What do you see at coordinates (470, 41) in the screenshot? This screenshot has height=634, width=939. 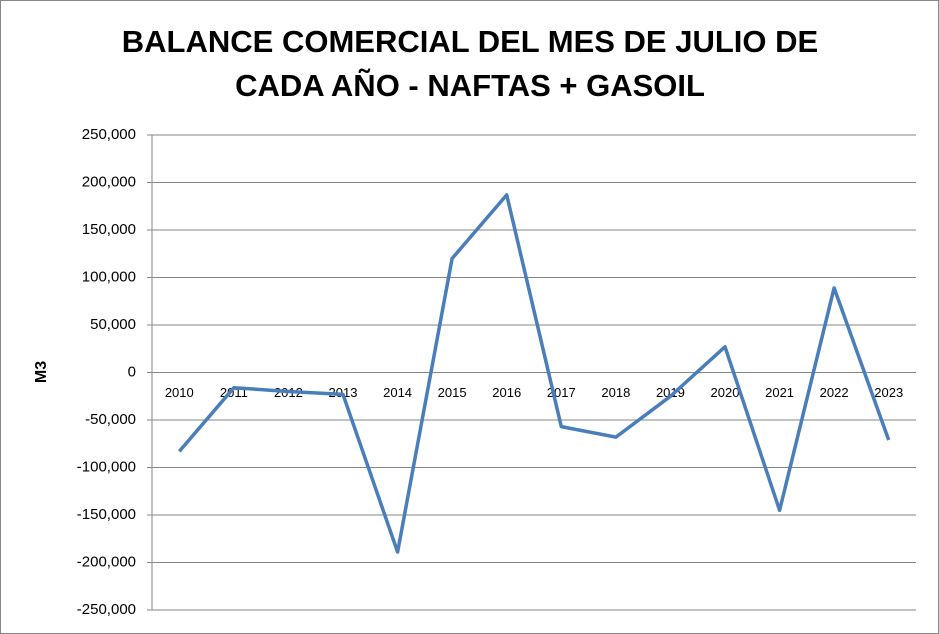 I see `chart-title-line: BALANCE COMERCIAL DEL MES DE JULIO DE` at bounding box center [470, 41].